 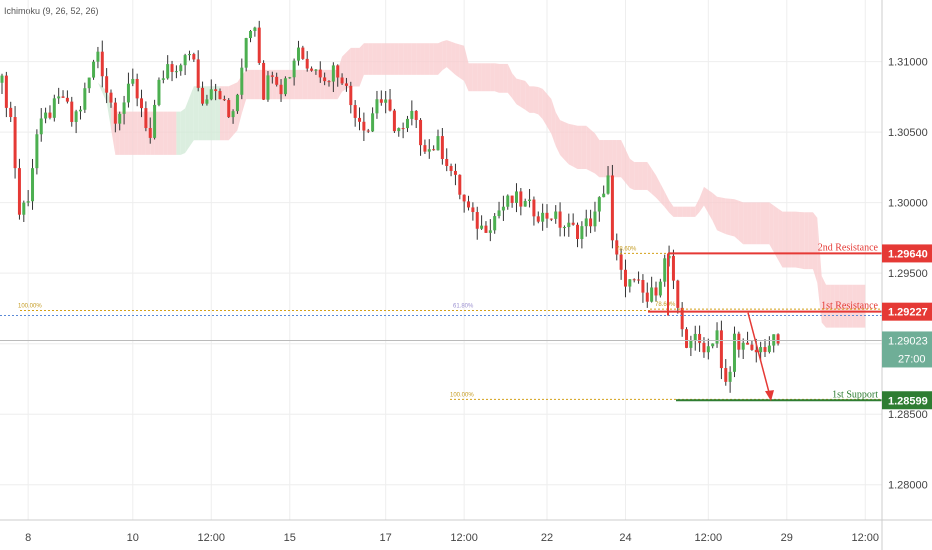 What do you see at coordinates (462, 395) in the screenshot?
I see `fib-label: 100.00%` at bounding box center [462, 395].